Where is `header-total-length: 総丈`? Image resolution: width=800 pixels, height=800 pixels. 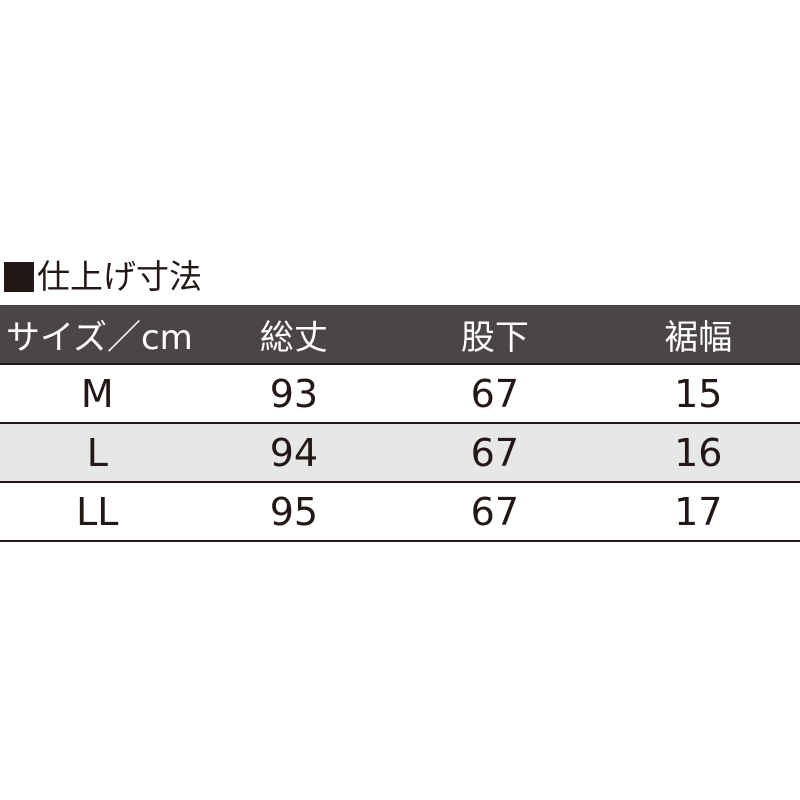 header-total-length: 総丈 is located at coordinates (294, 335).